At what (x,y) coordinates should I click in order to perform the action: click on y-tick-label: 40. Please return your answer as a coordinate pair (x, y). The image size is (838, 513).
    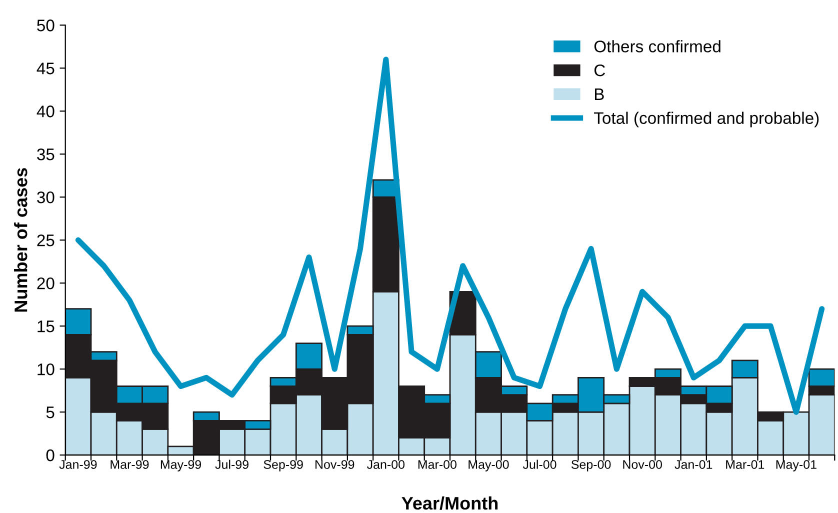
    Looking at the image, I should click on (45, 112).